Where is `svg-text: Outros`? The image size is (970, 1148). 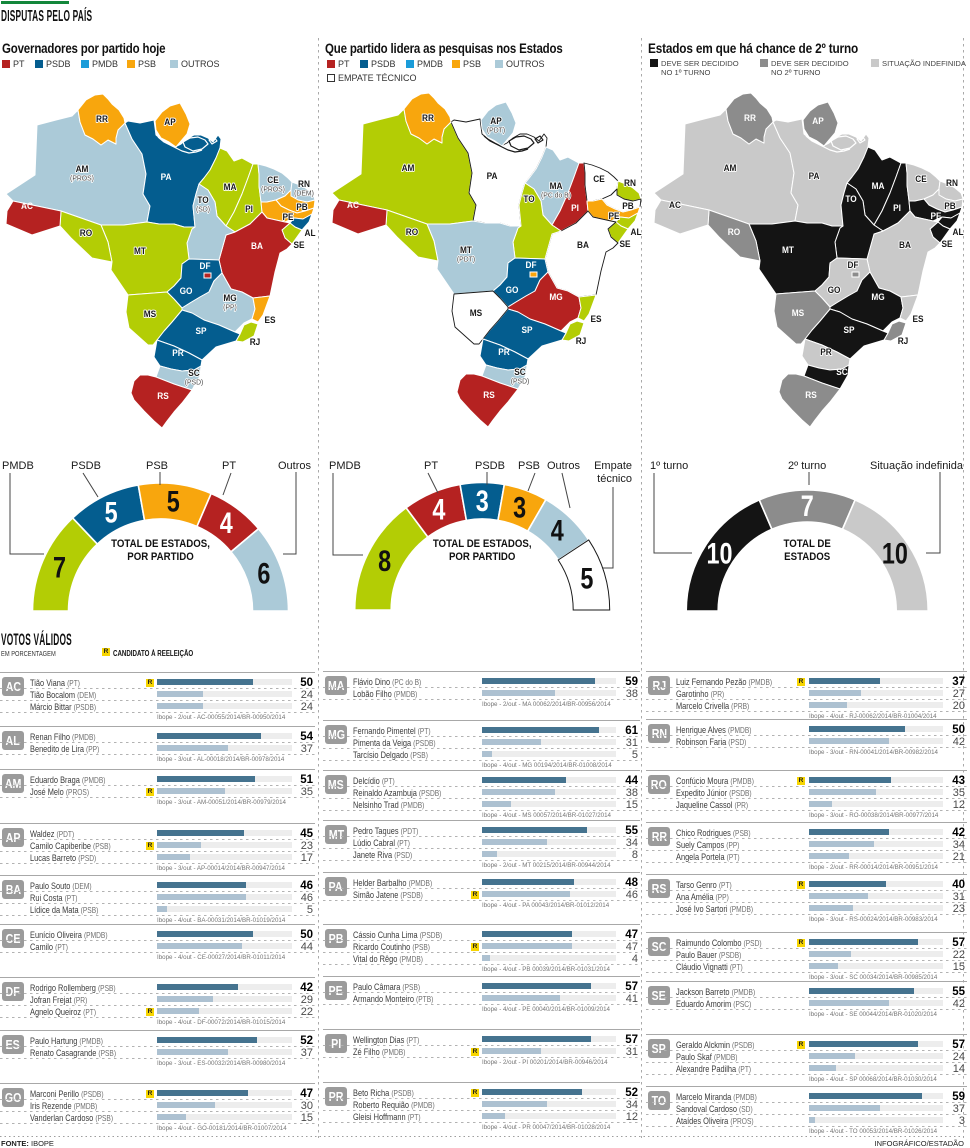 svg-text: Outros is located at coordinates (564, 466).